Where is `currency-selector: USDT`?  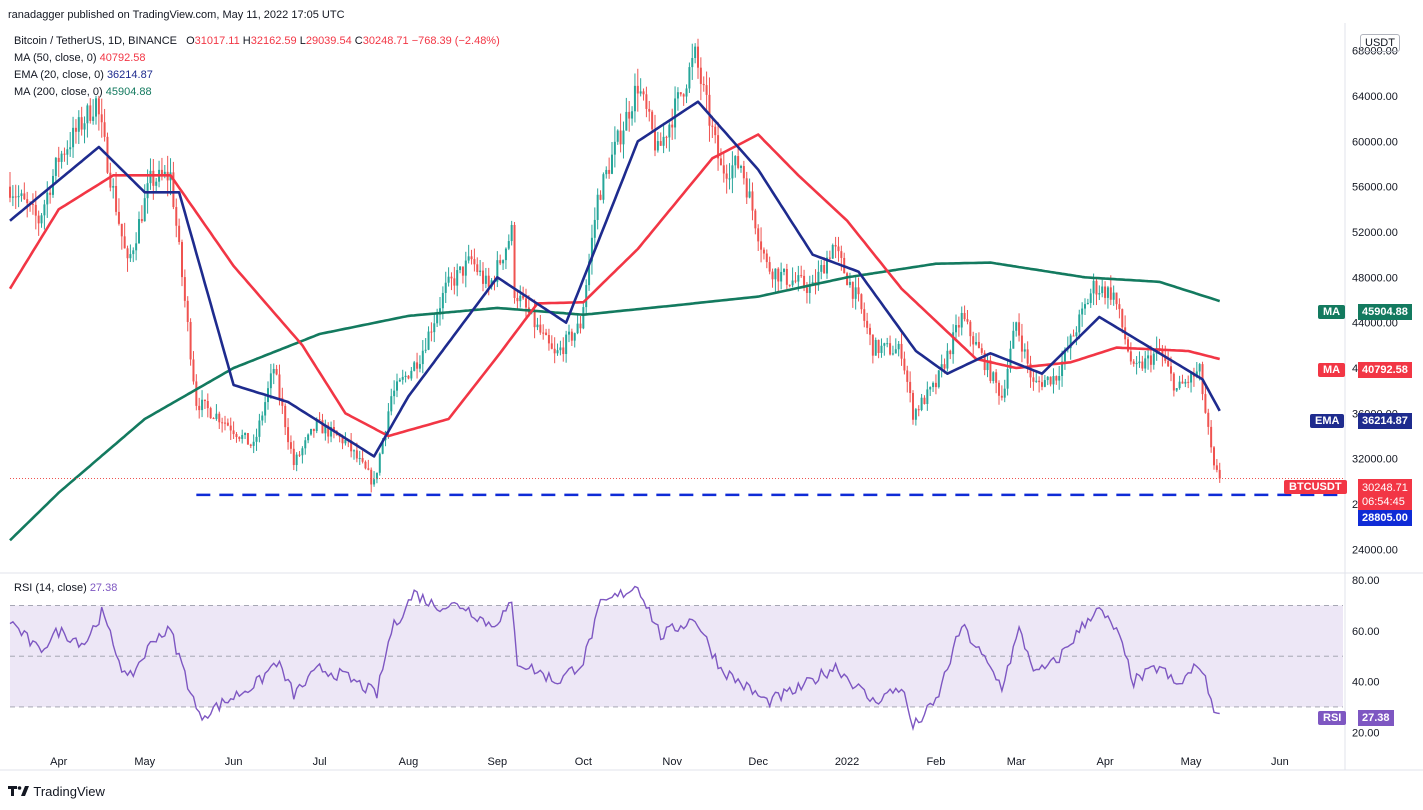
currency-selector: USDT is located at coordinates (1380, 43).